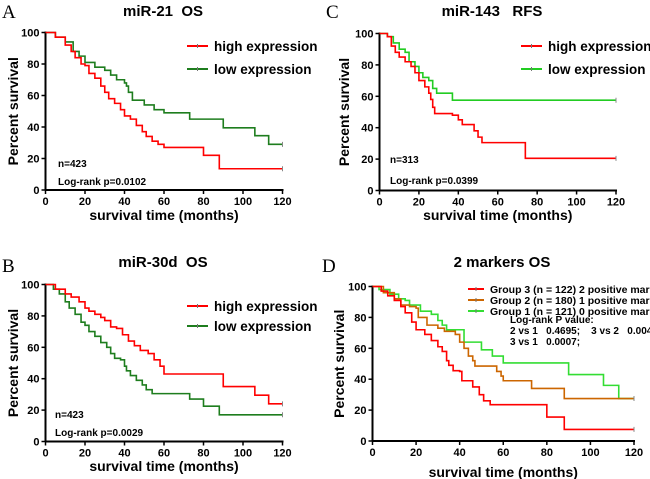  Describe the element at coordinates (9, 12) in the screenshot. I see `panel-letter: A` at that location.